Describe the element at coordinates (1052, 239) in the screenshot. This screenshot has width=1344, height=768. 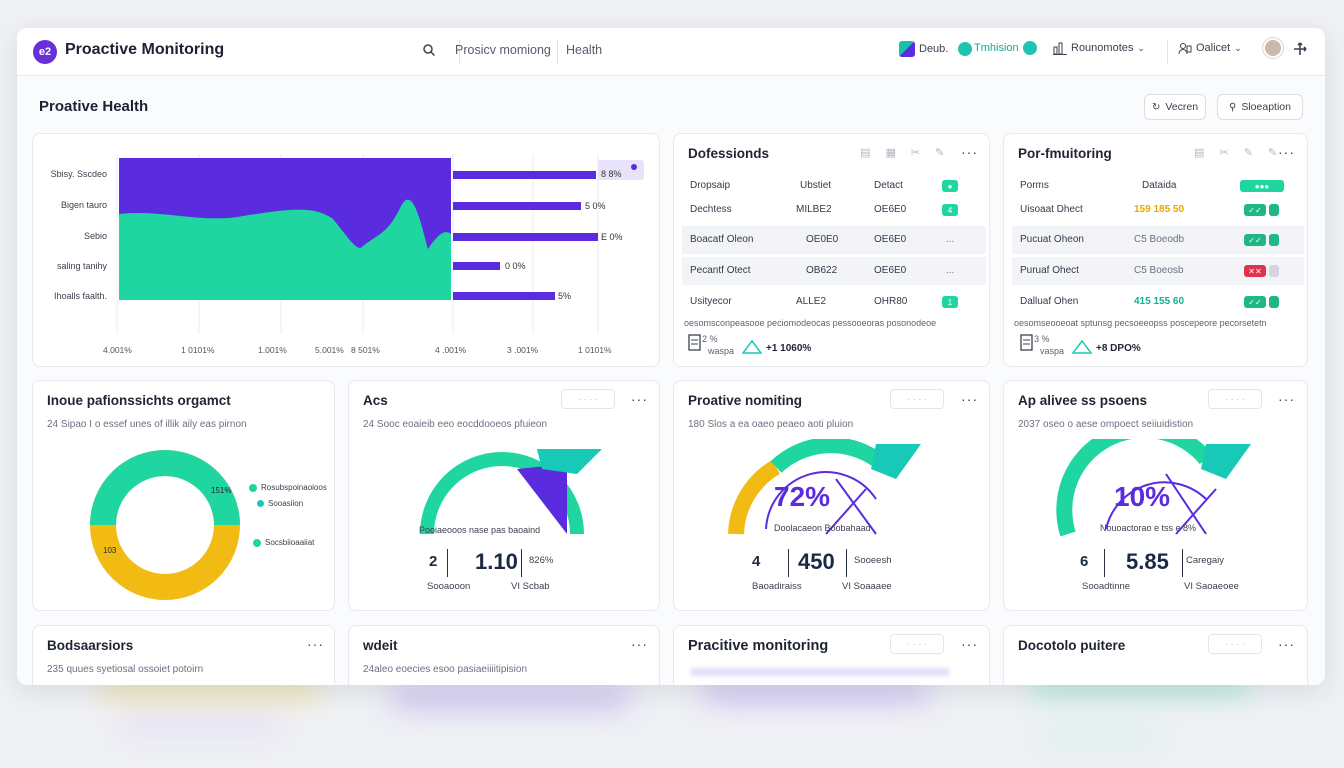
I see `cell: Pucuat Oheon` at that location.